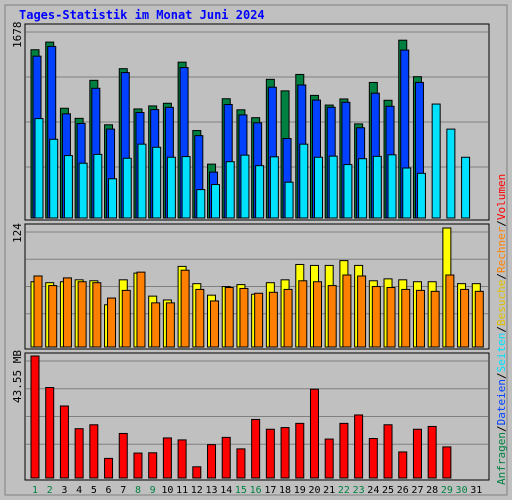 This screenshot has height=500, width=512. Describe the element at coordinates (241, 490) in the screenshot. I see `day-label: 15` at that location.